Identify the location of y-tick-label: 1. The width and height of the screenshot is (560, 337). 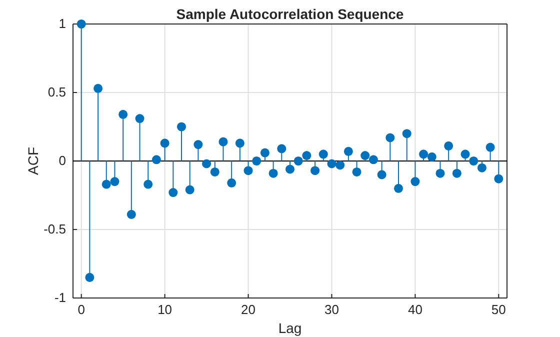
(62, 24).